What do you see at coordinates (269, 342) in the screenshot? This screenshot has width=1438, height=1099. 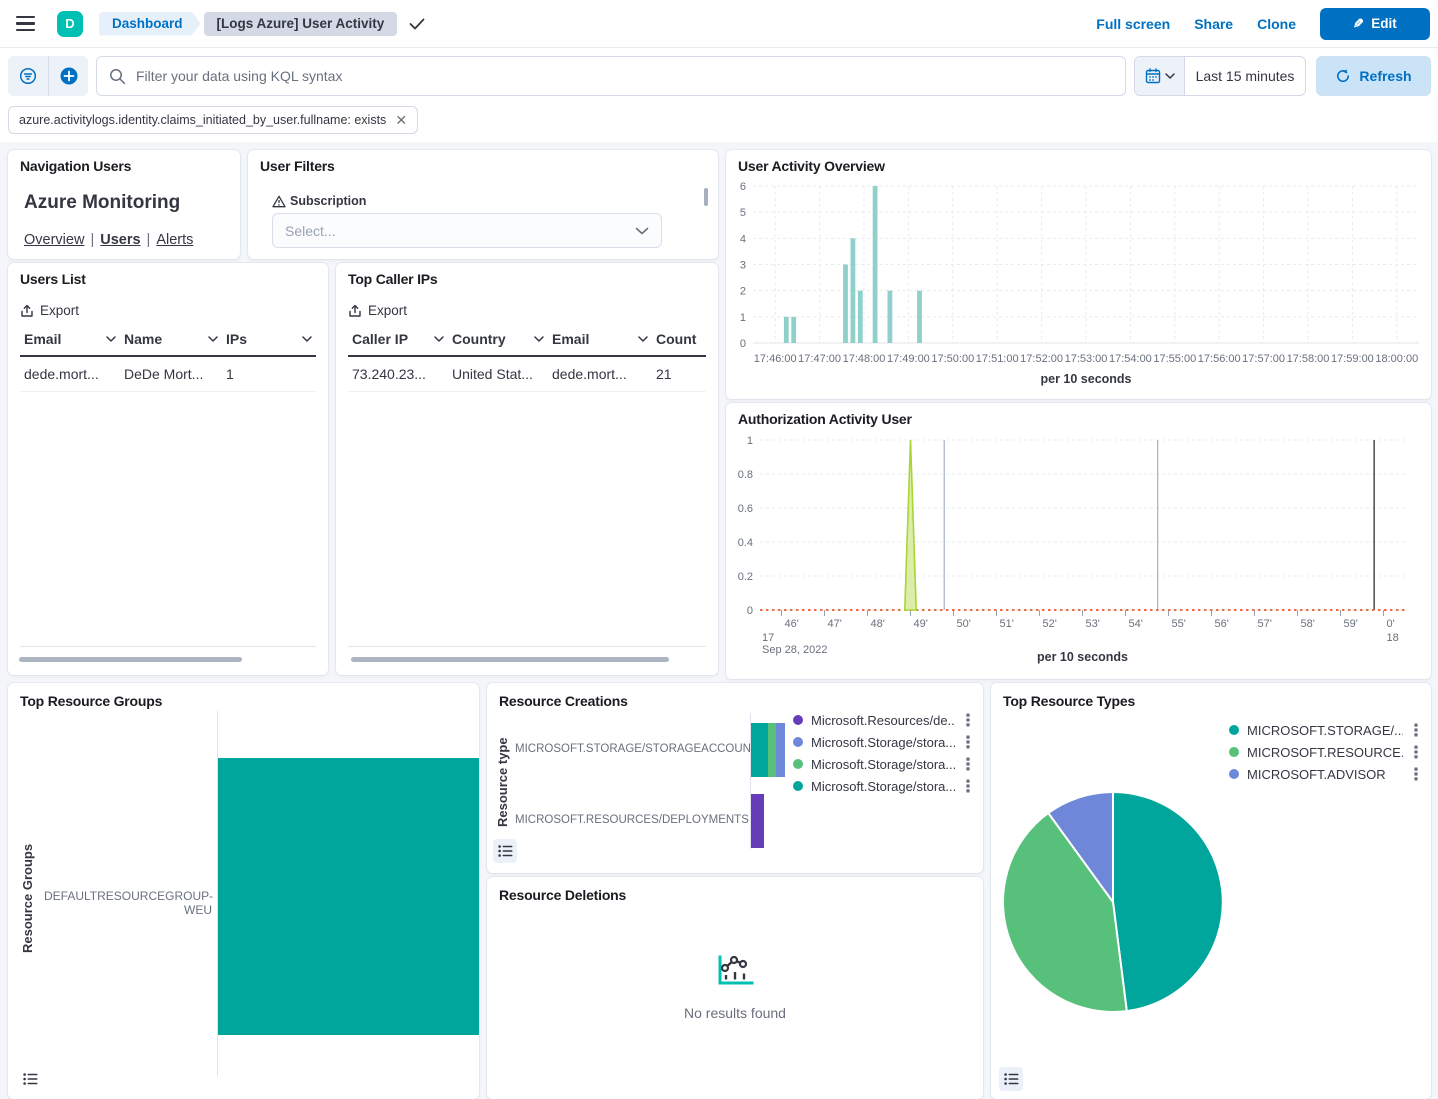 I see `column-header: IPs` at bounding box center [269, 342].